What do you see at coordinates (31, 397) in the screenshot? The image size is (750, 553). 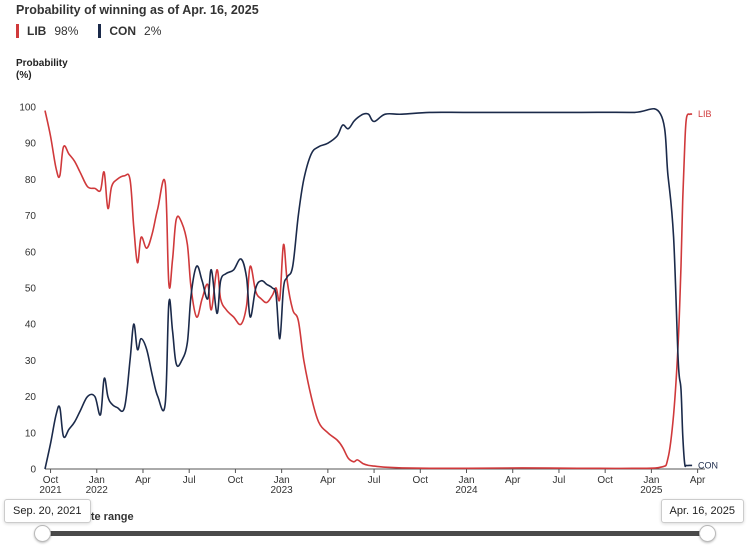 I see `y-tick-label-20: 20` at bounding box center [31, 397].